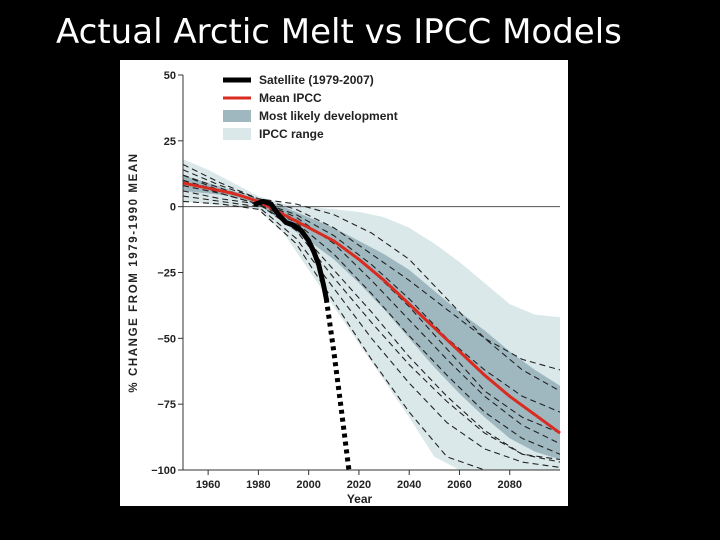 The image size is (720, 540). What do you see at coordinates (170, 142) in the screenshot?
I see `y-tick-label: 25` at bounding box center [170, 142].